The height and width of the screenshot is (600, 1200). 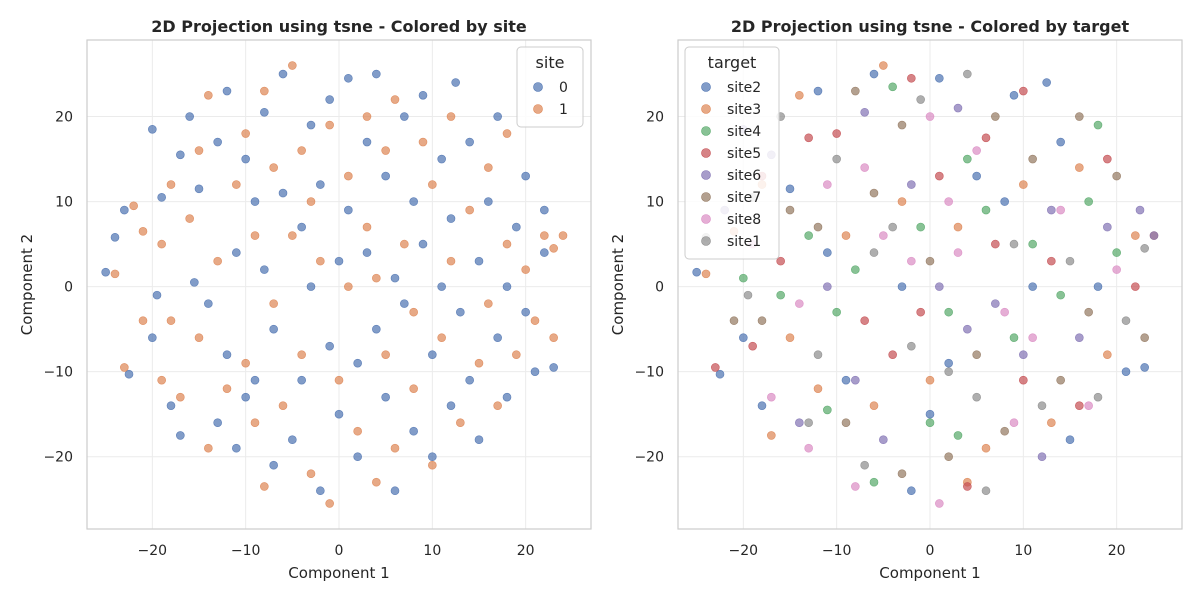 I want to click on x-tick-label: −10, so click(x=837, y=551).